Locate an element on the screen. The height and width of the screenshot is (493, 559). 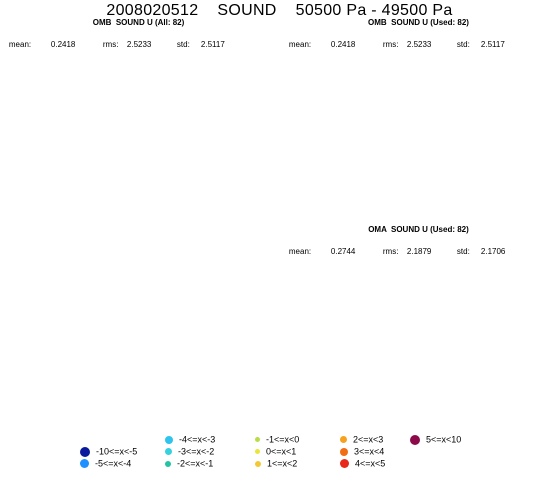
legend-item: -1<=x<0 is located at coordinates (277, 439).